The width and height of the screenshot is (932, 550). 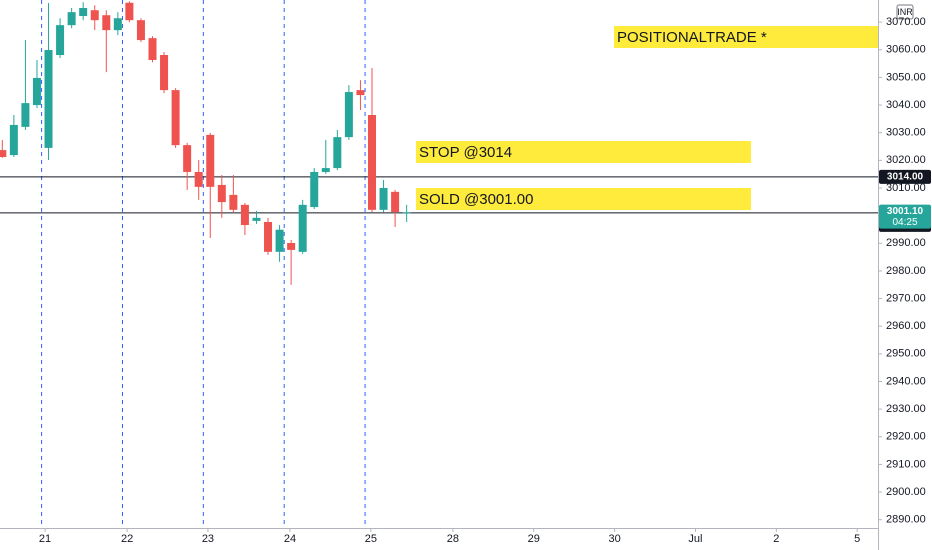 I want to click on y-tick-label: 3040.00, so click(x=906, y=105).